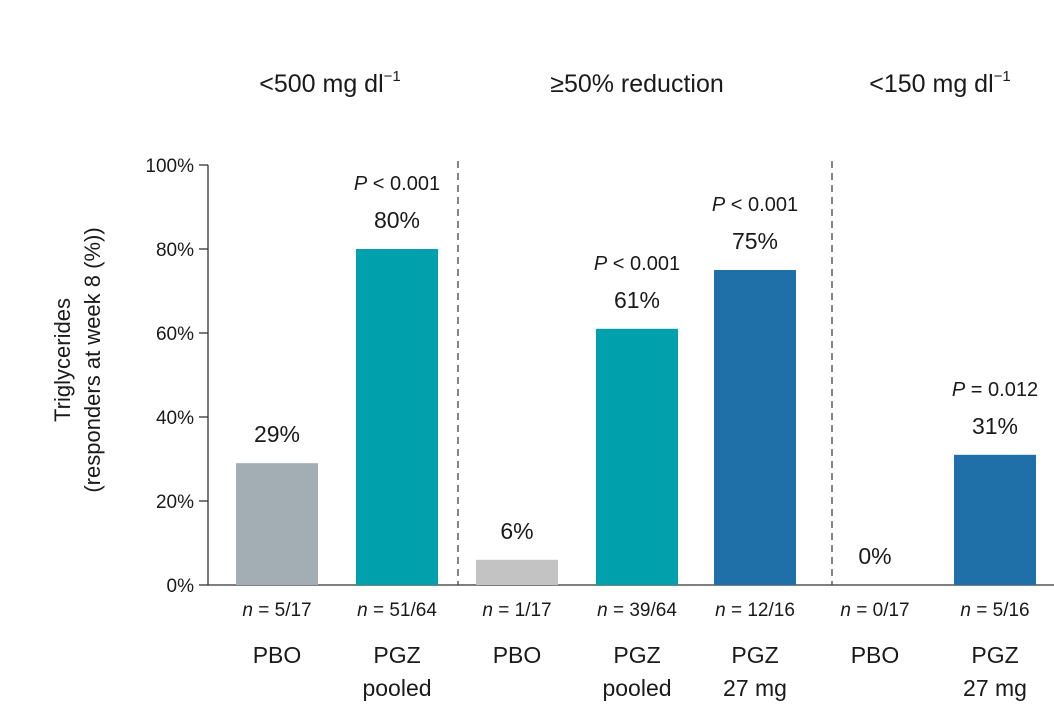 The width and height of the screenshot is (1054, 713). I want to click on group-title-text: ≥50% reduction, so click(637, 84).